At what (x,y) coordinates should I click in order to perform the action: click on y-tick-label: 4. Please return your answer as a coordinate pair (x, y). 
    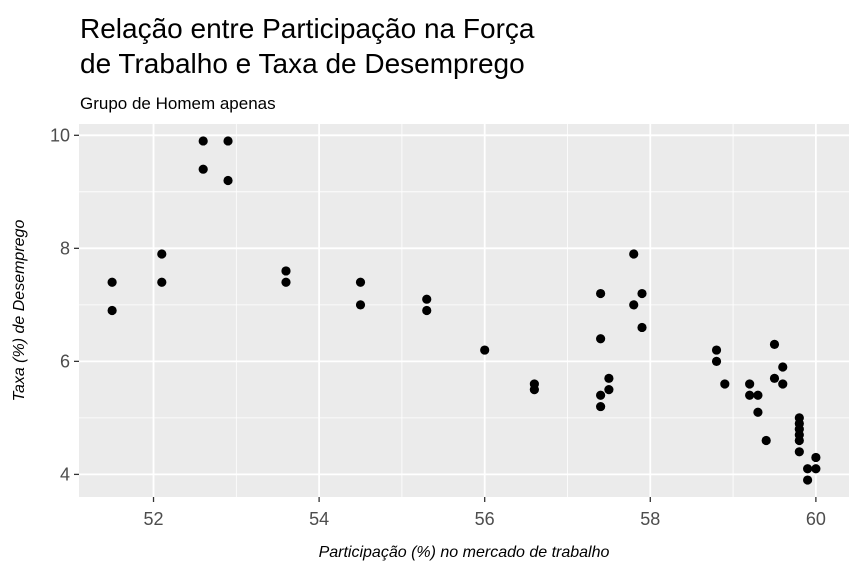
    Looking at the image, I should click on (65, 474).